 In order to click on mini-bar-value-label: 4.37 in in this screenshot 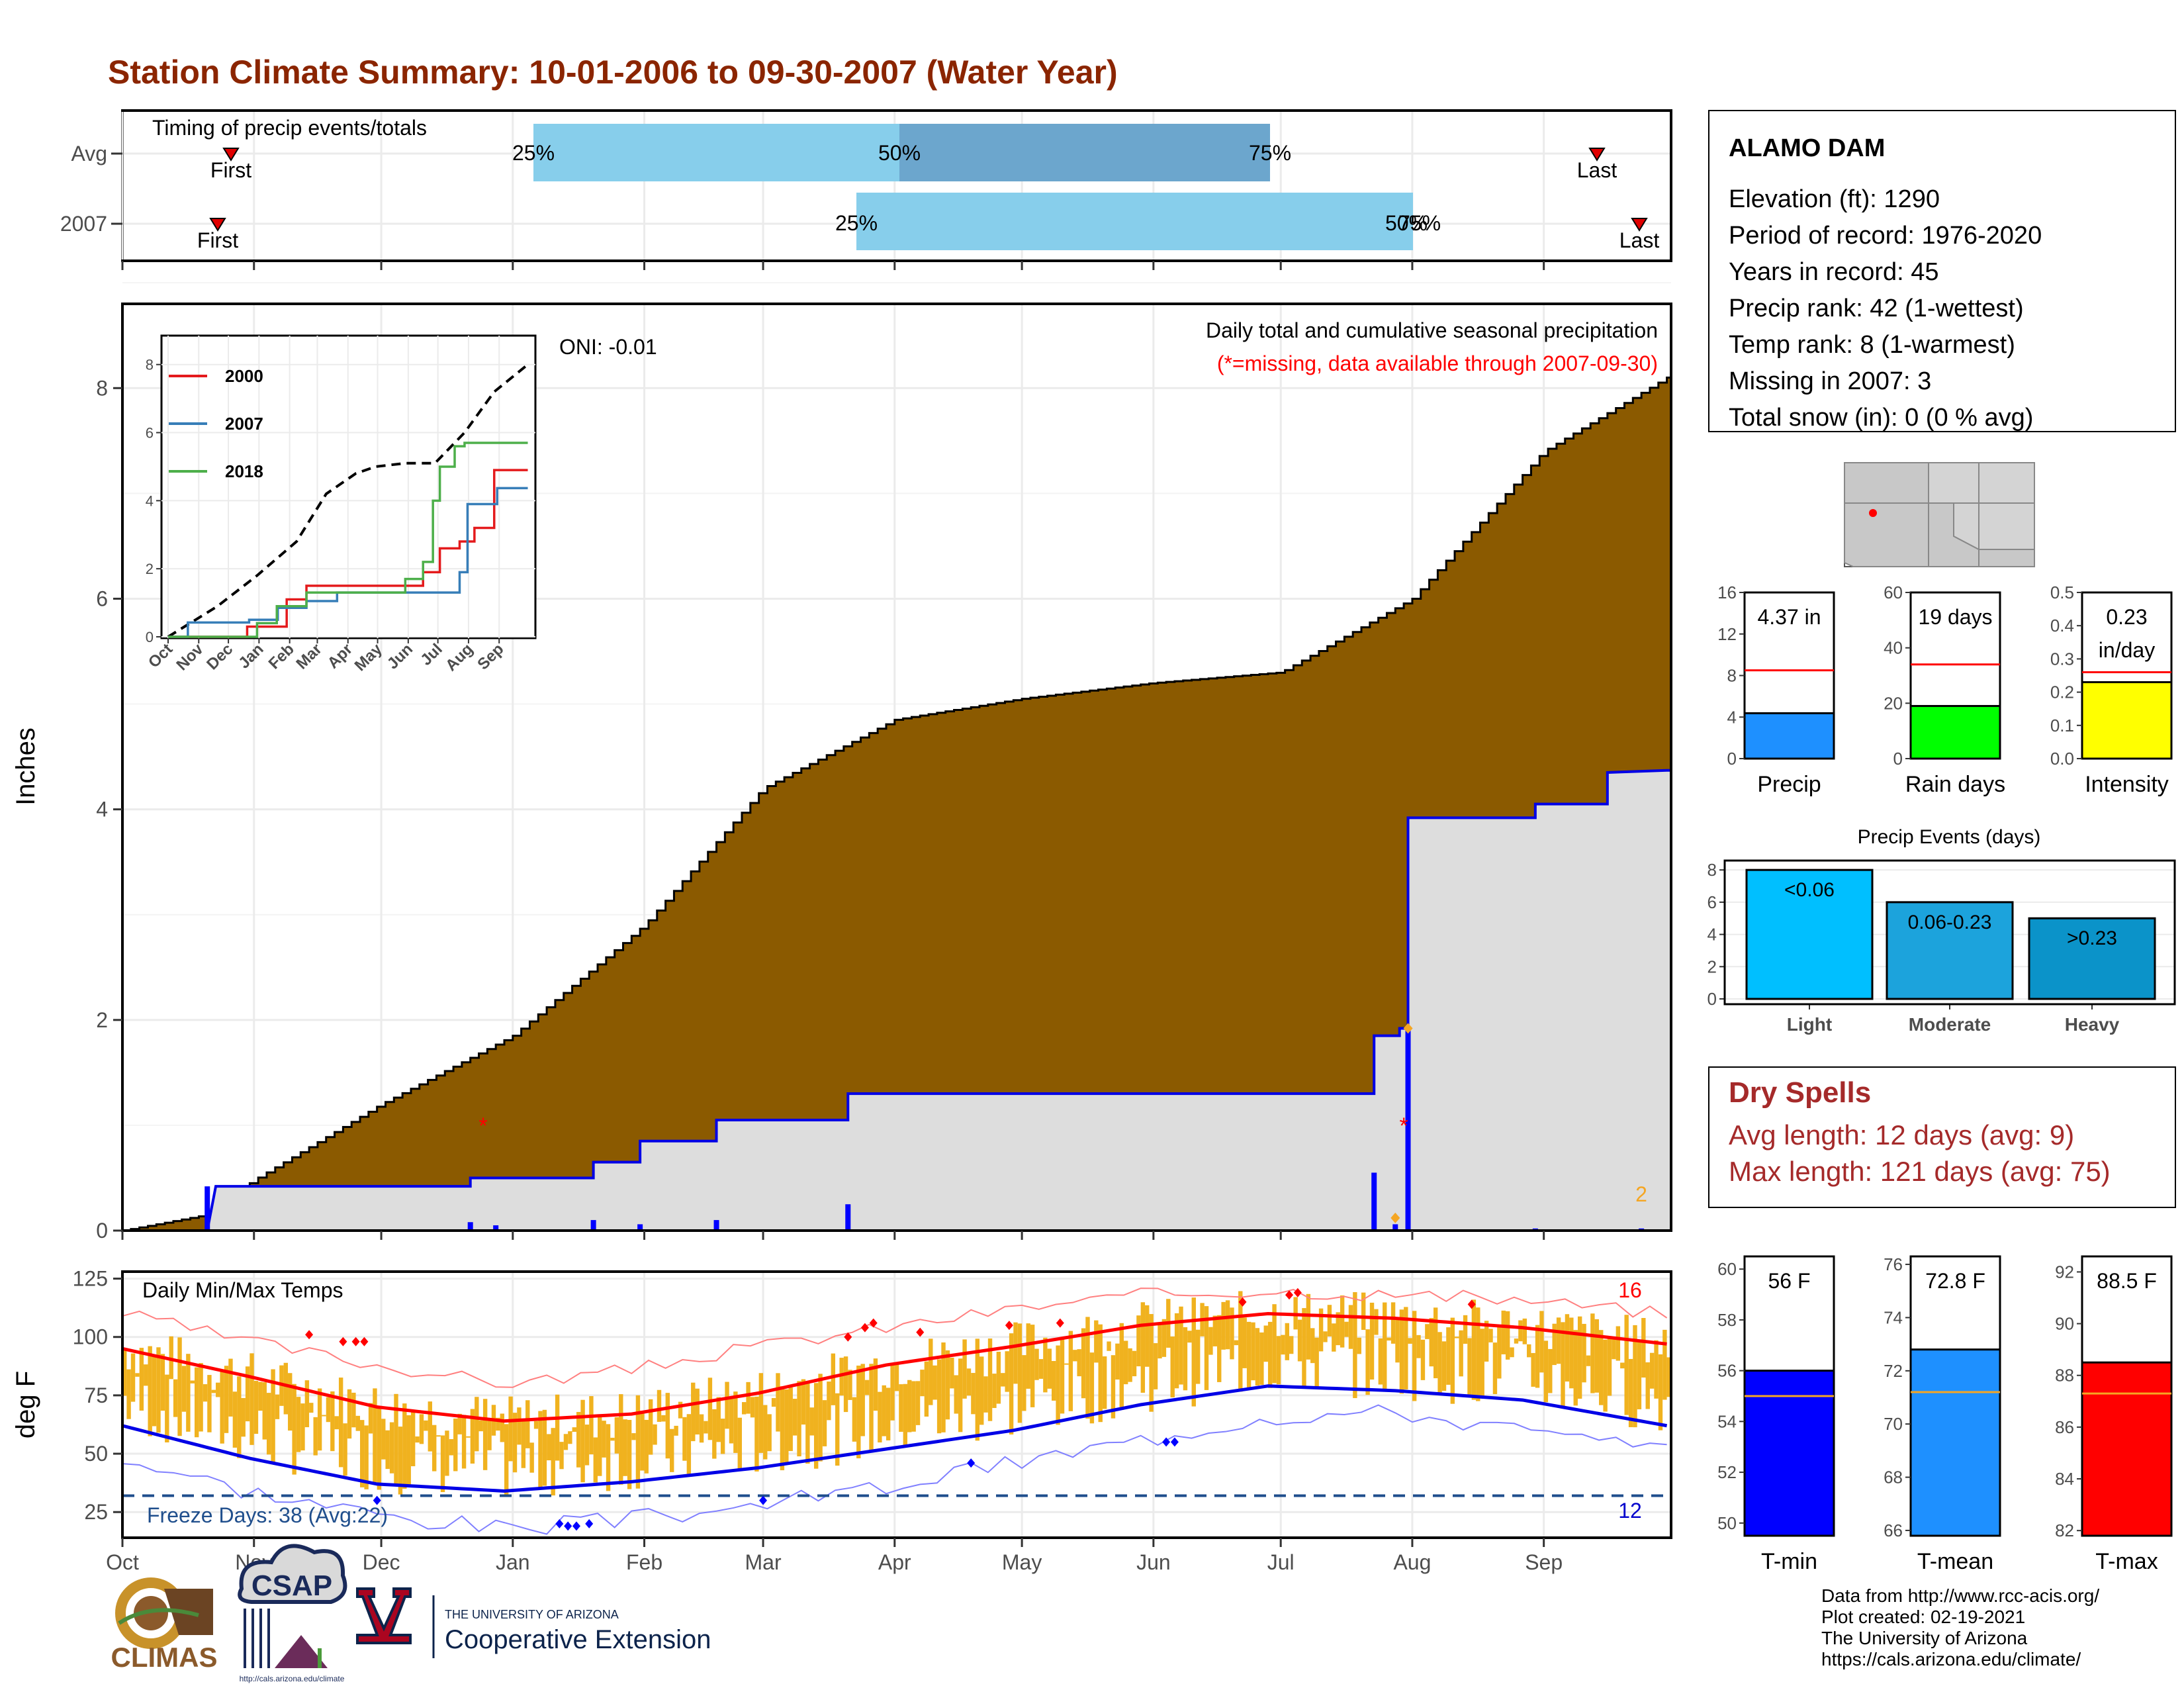, I will do `click(1789, 617)`.